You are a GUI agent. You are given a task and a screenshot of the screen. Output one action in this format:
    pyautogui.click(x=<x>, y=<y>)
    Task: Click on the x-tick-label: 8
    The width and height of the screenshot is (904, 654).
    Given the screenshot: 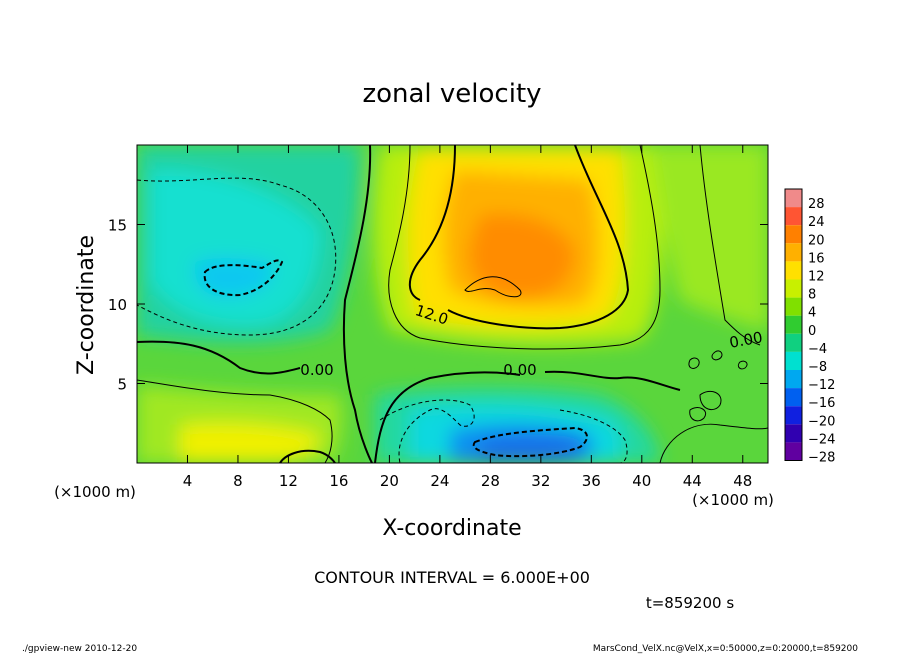 What is the action you would take?
    pyautogui.click(x=238, y=481)
    